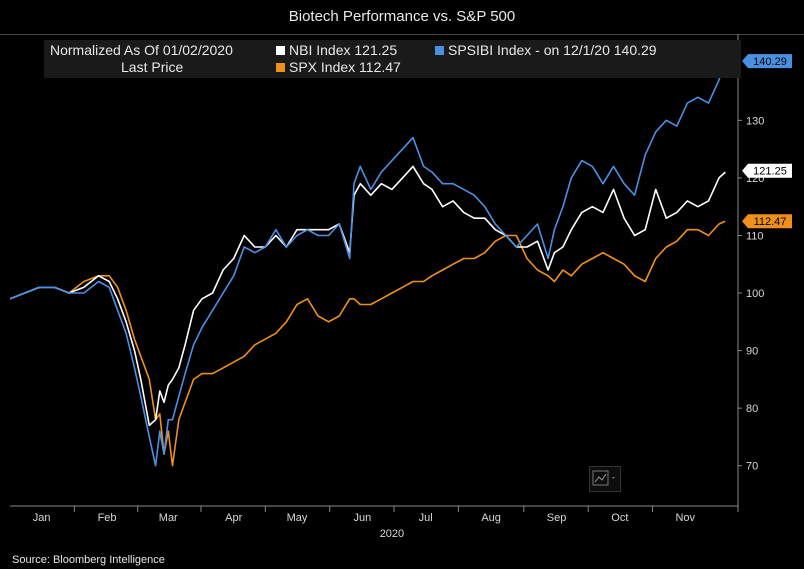 The width and height of the screenshot is (804, 569). I want to click on legend-swatch-spsibi, so click(439, 50).